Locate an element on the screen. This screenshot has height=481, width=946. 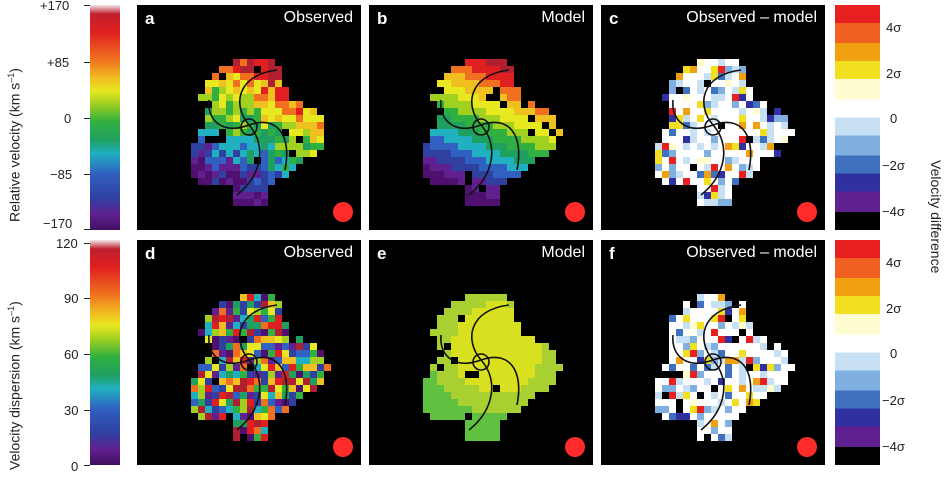
velocity-tick: 0 is located at coordinates (68, 118).